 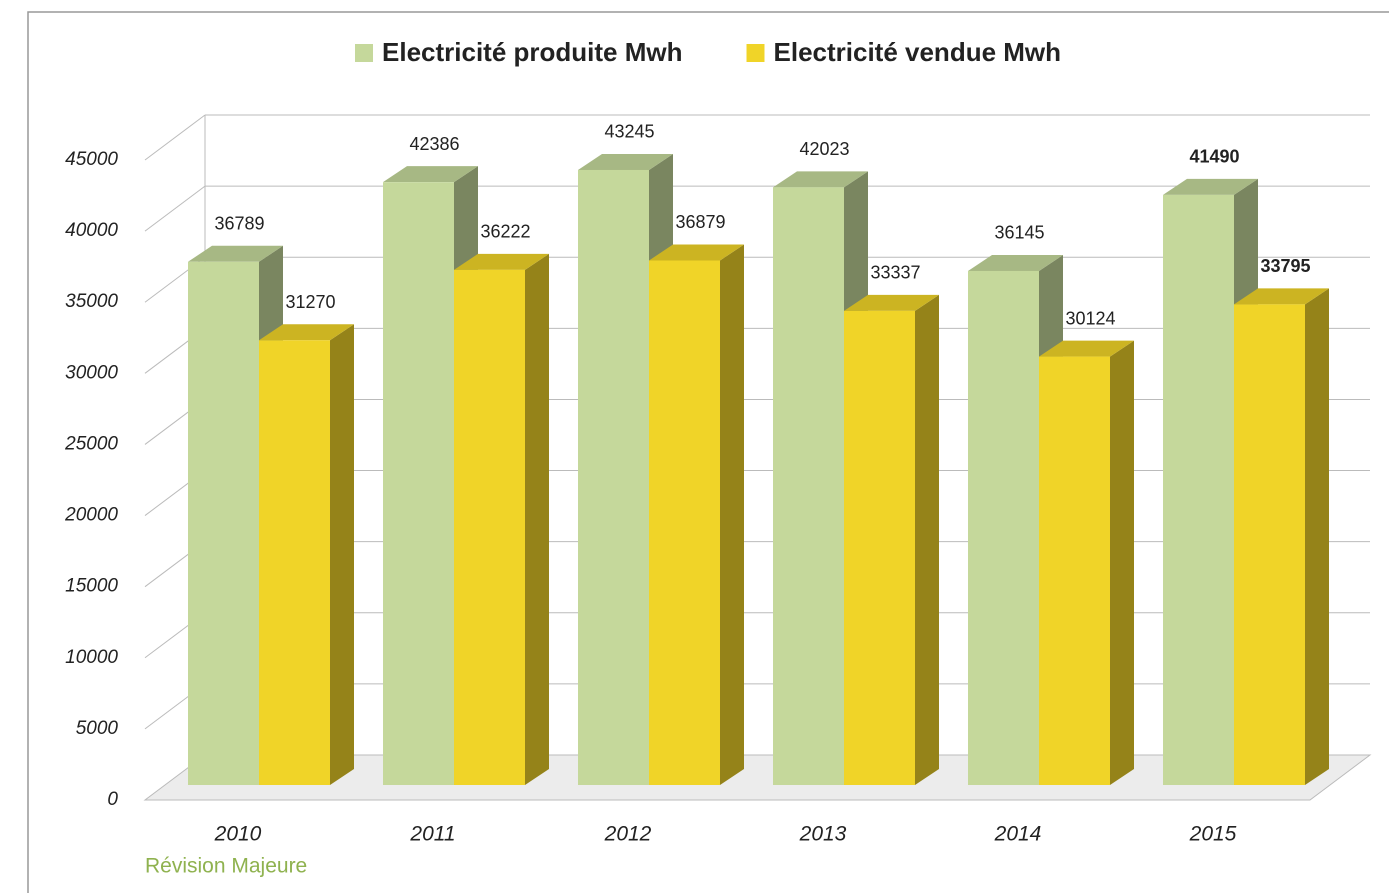 I want to click on y-tick-label: 25000, so click(x=91, y=443).